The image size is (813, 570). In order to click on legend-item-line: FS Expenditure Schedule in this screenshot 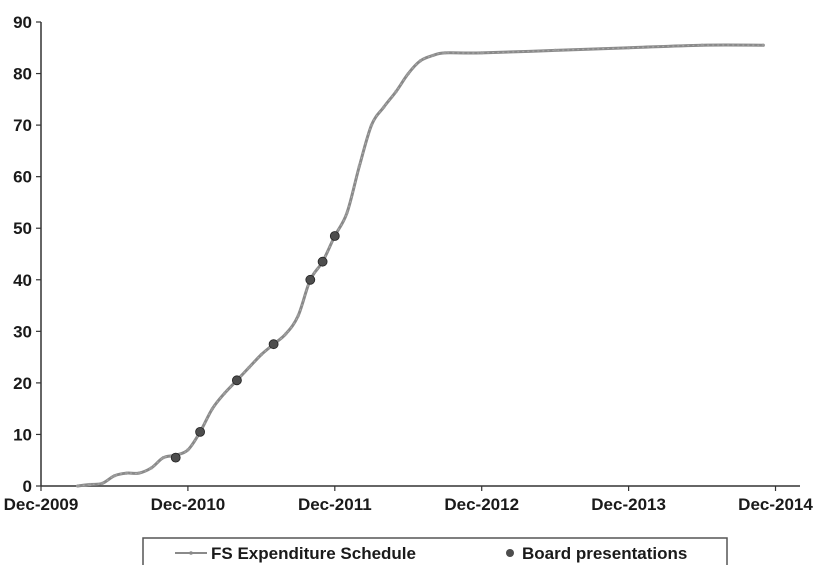, I will do `click(295, 553)`.